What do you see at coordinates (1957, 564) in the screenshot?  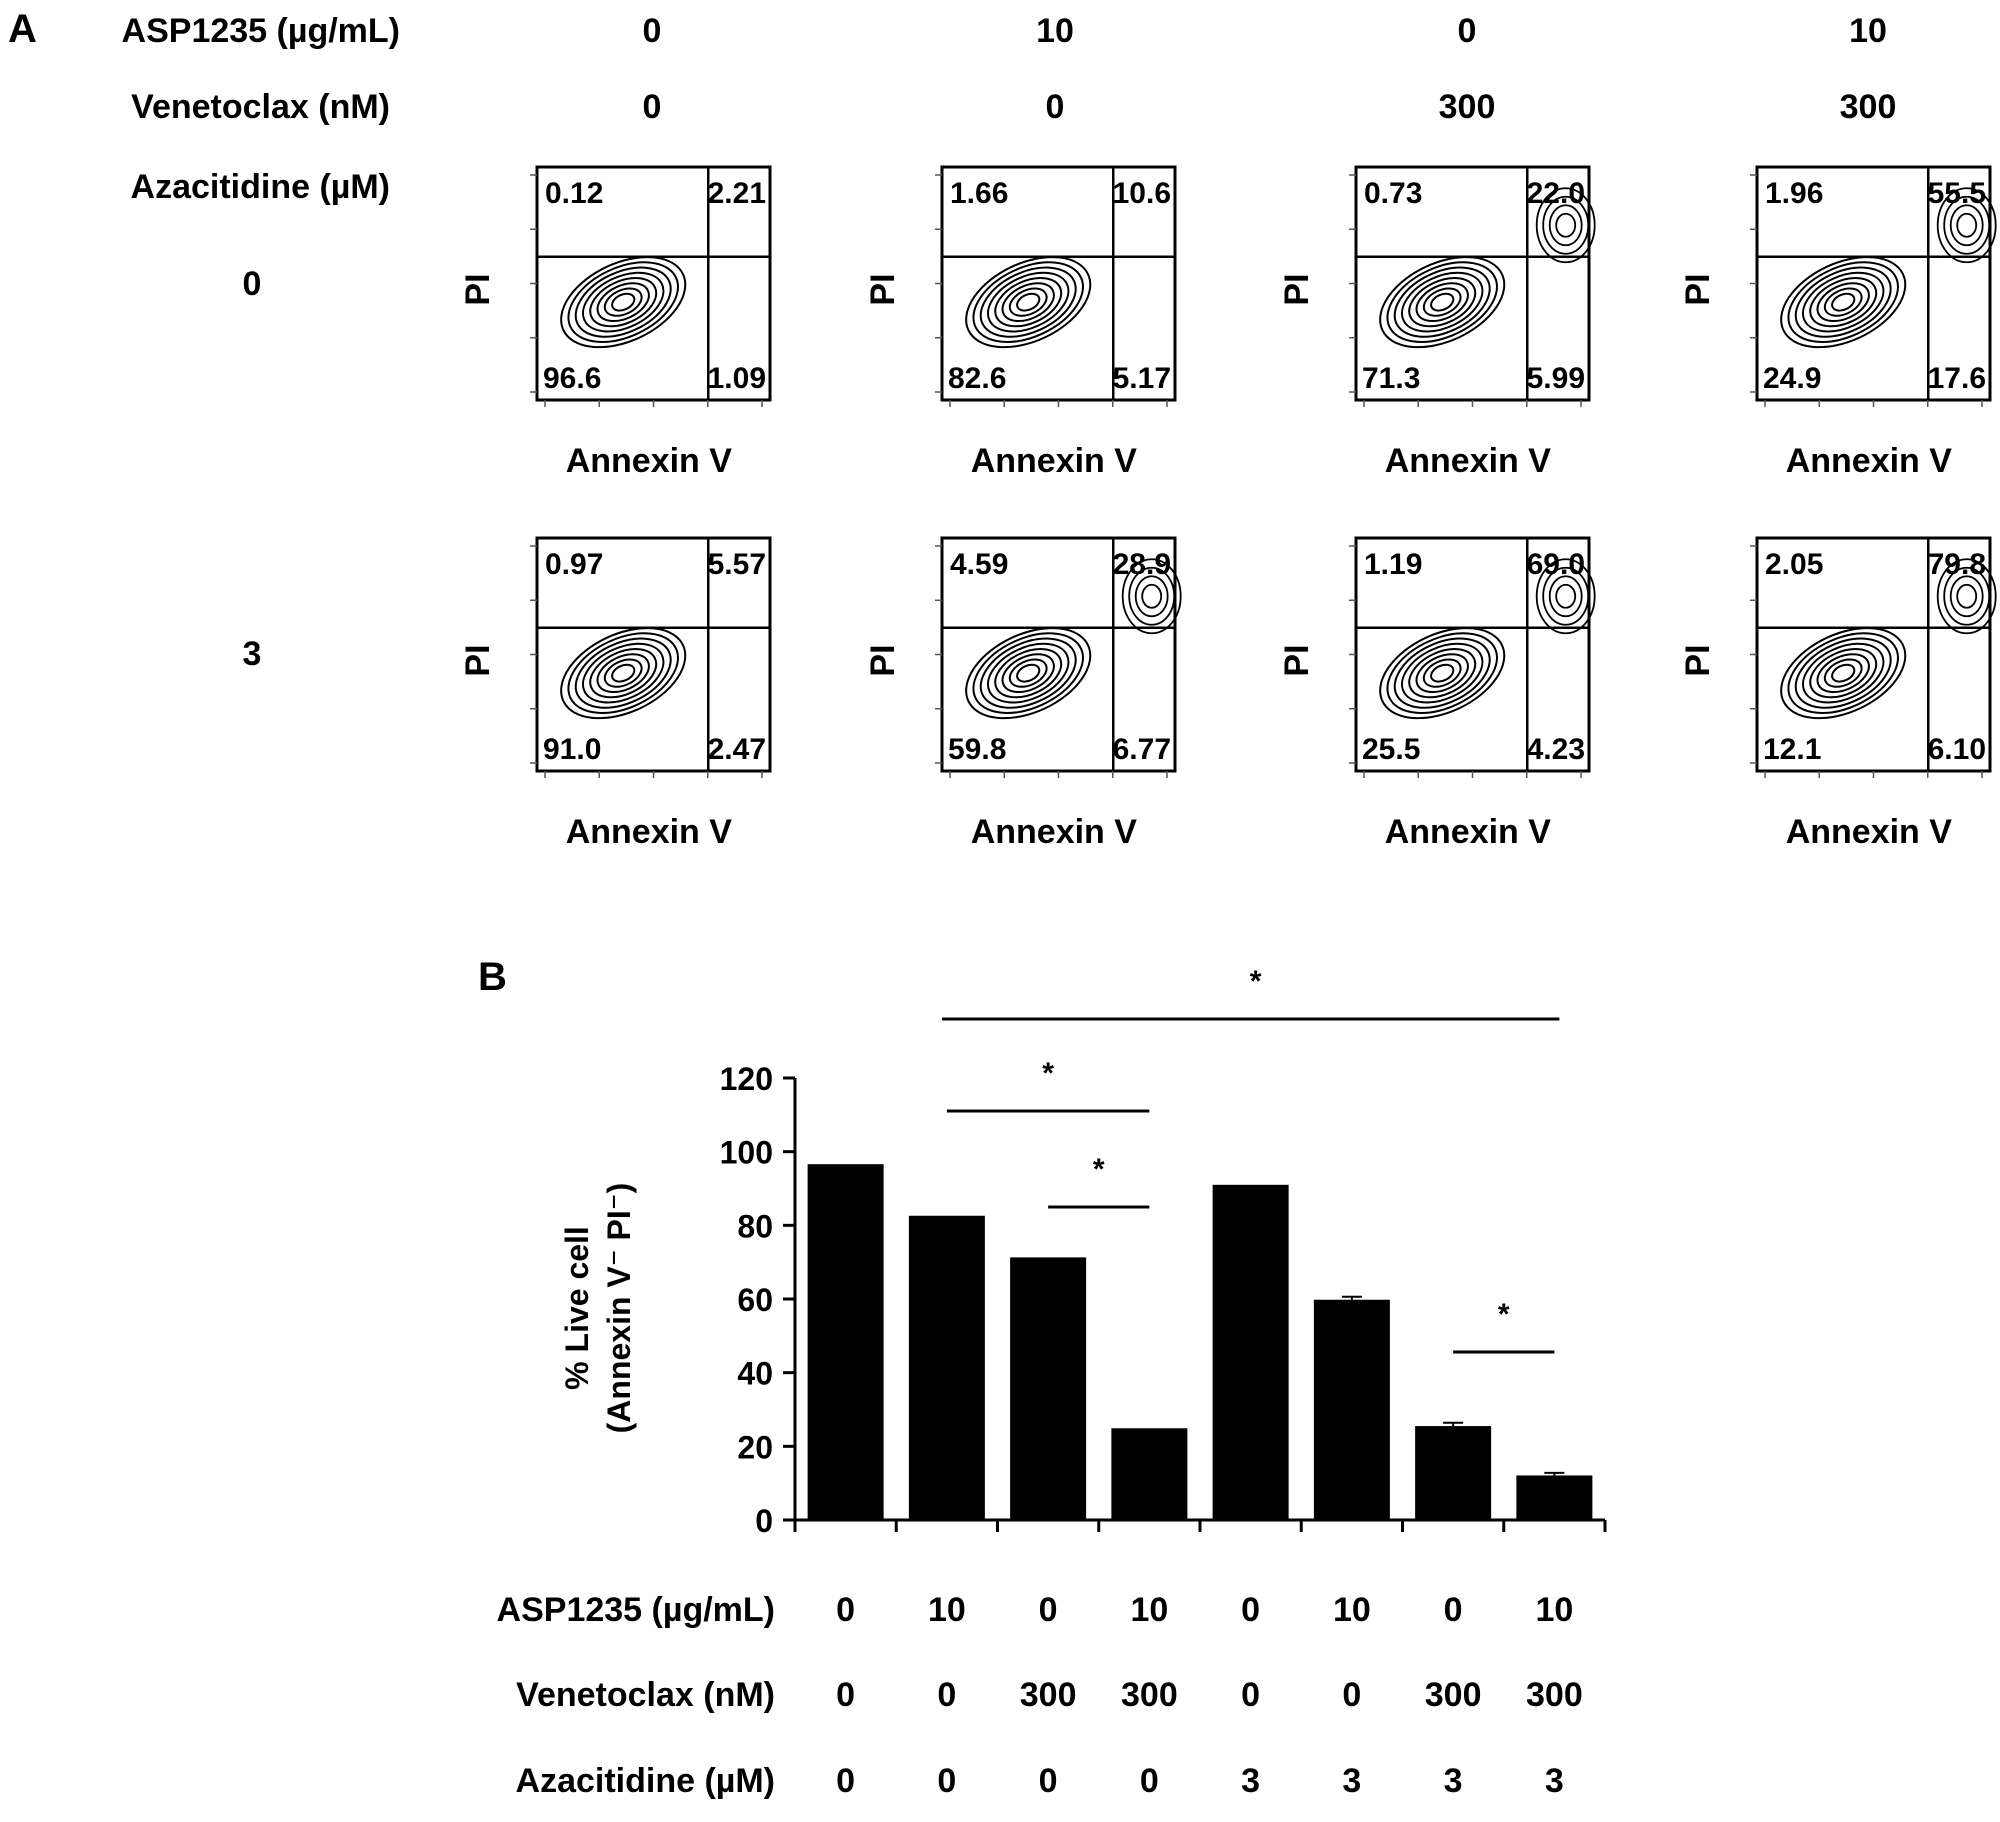 I see `quadrant-upper-right: 79.8` at bounding box center [1957, 564].